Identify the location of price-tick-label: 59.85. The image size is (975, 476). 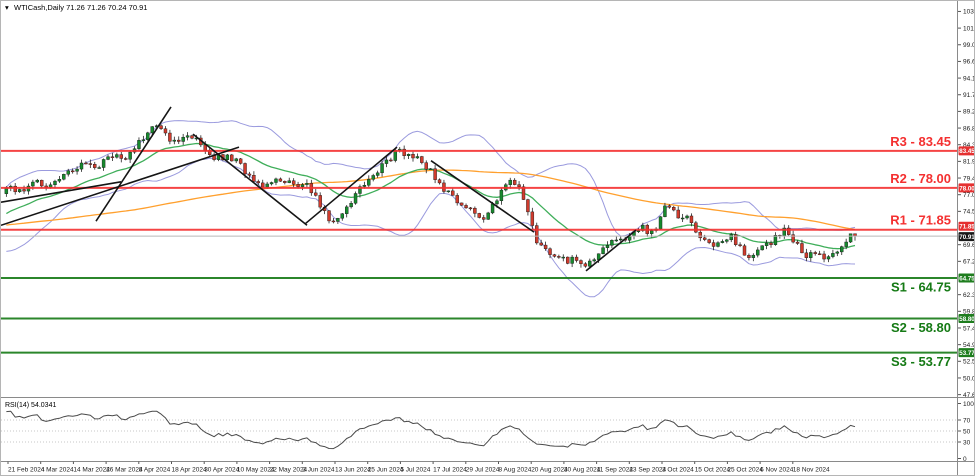
(969, 312).